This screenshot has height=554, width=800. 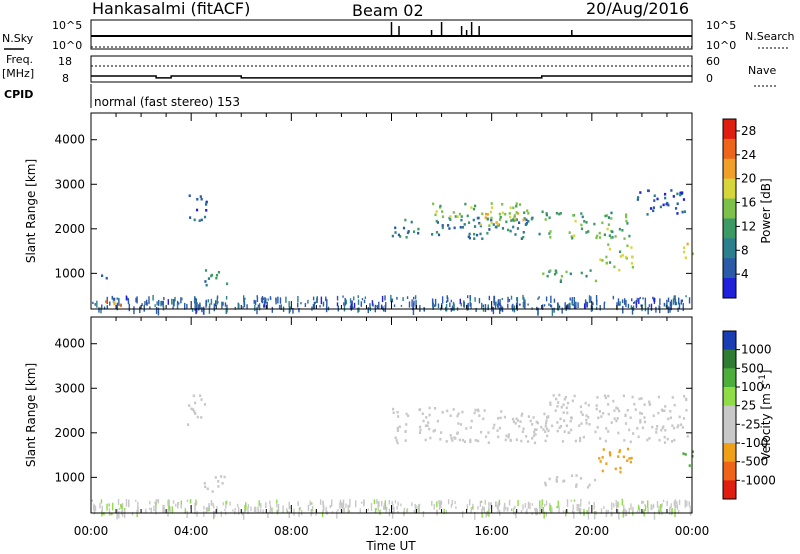 I want to click on nsearch-label: N.Search, so click(x=770, y=36).